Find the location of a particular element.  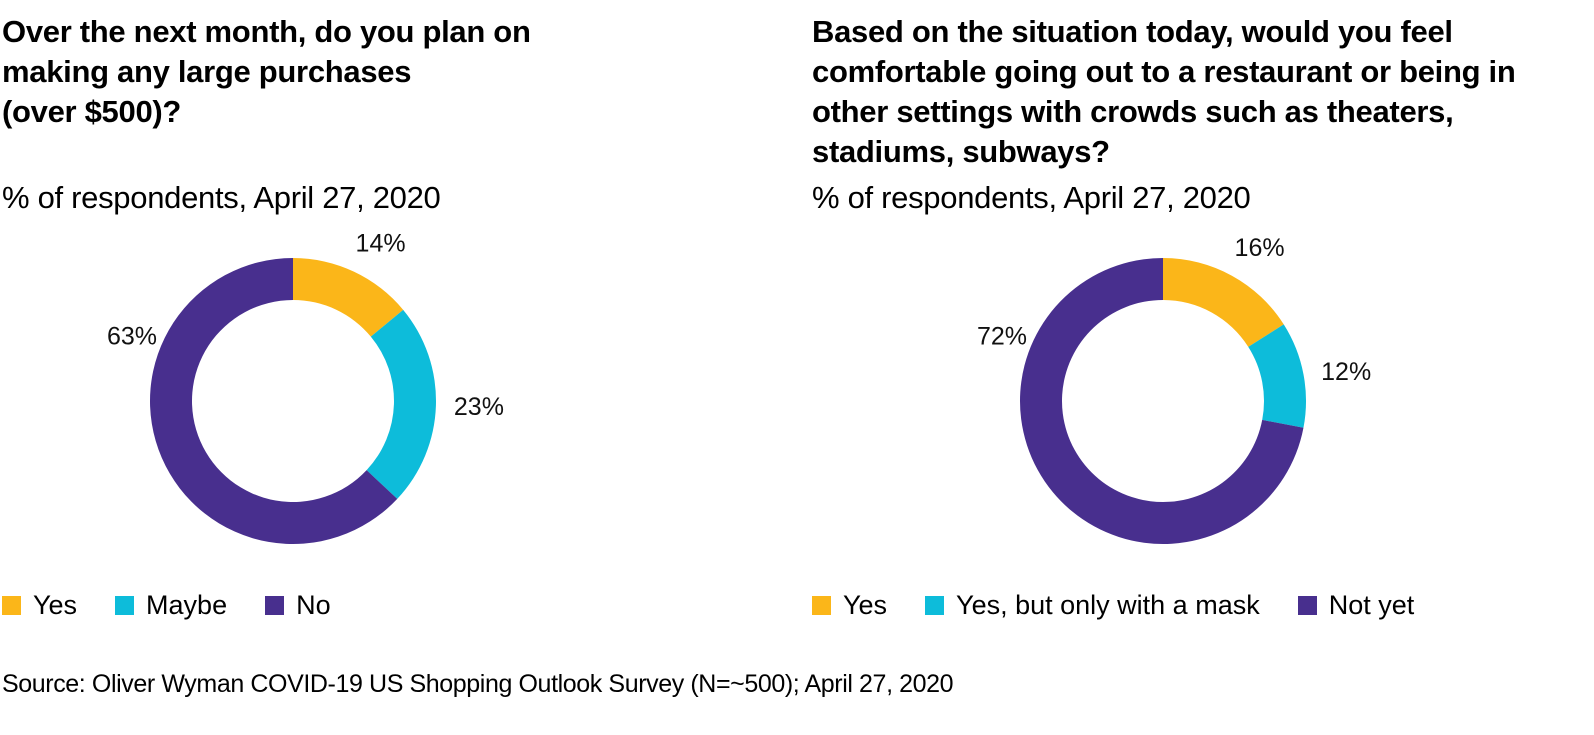

legend-swatch-no is located at coordinates (275, 605).